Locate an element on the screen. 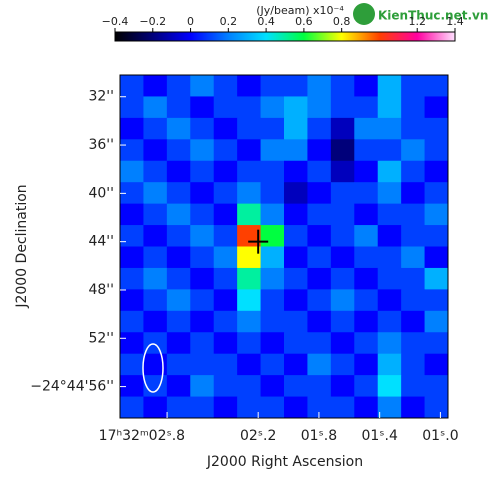 This screenshot has height=478, width=498. colorbar-tick-label: 0.6 is located at coordinates (304, 21).